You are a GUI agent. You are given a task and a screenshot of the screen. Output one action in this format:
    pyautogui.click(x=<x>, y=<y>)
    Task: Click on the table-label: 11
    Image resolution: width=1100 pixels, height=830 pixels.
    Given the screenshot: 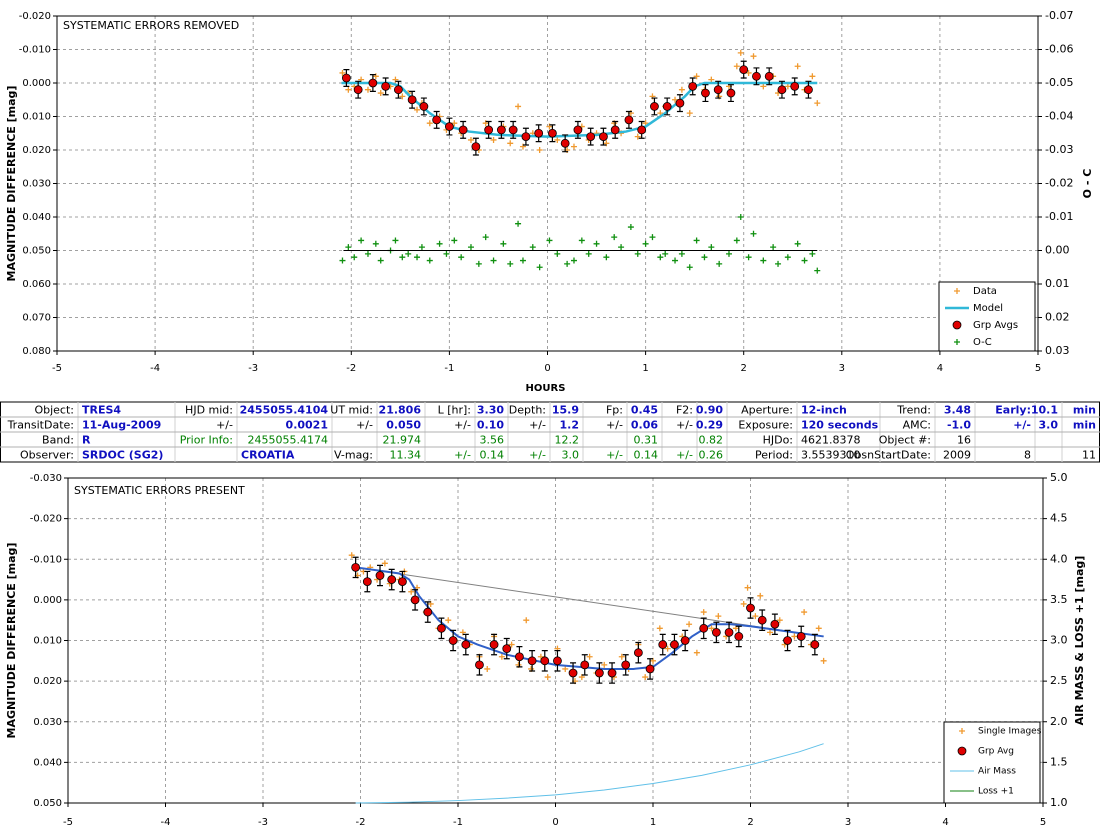 What is the action you would take?
    pyautogui.click(x=1089, y=455)
    